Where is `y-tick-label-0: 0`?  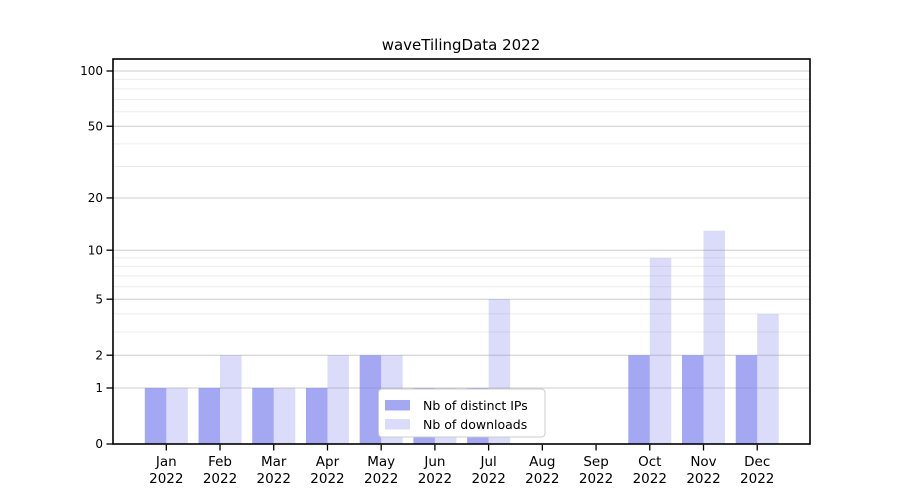
y-tick-label-0: 0 is located at coordinates (99, 444).